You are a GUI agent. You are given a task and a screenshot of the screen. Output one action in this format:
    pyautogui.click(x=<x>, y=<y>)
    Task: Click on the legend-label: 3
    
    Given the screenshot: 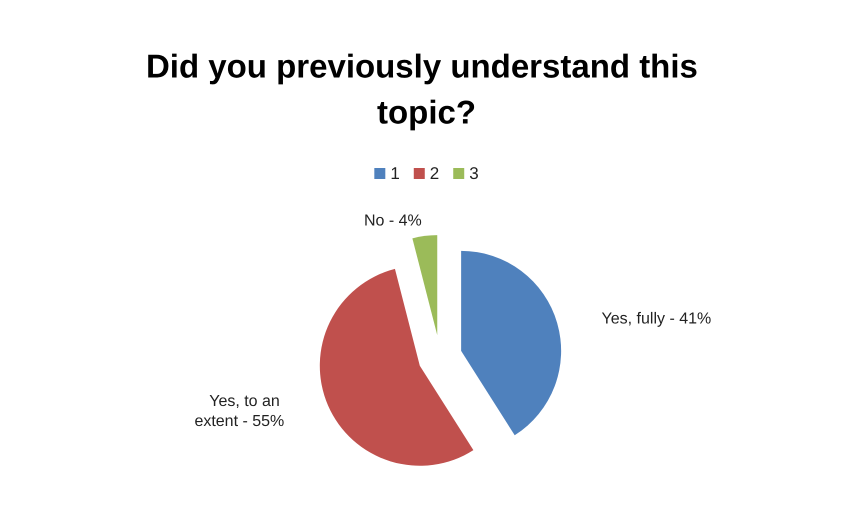 What is the action you would take?
    pyautogui.click(x=474, y=173)
    